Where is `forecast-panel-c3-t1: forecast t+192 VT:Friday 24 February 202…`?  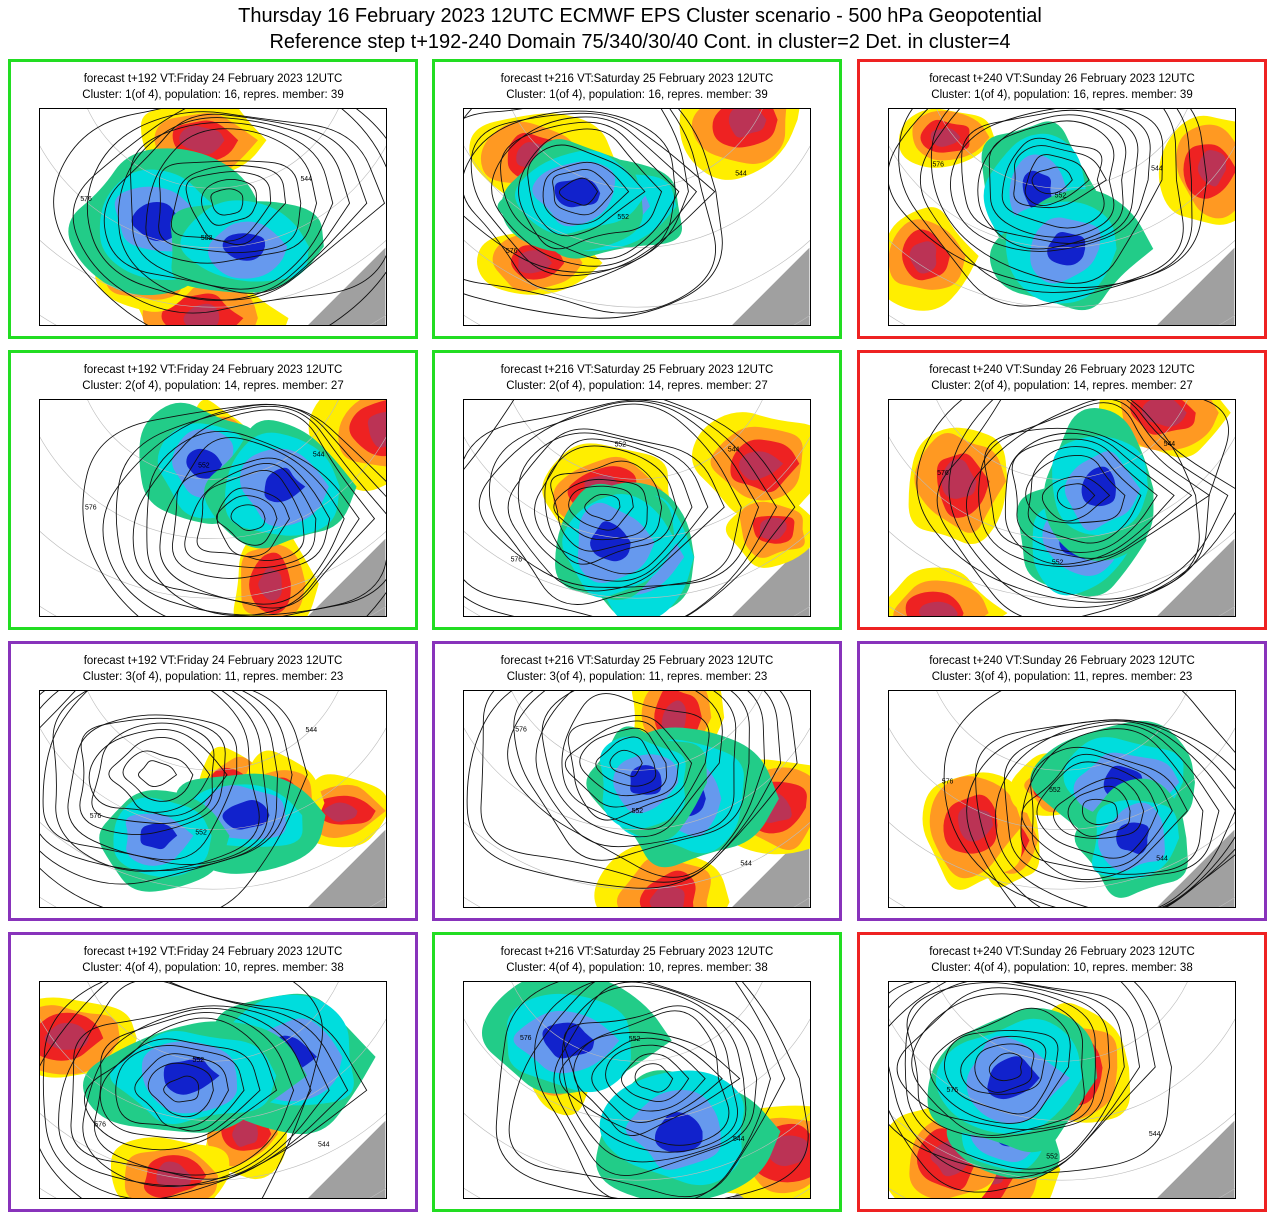 forecast-panel-c3-t1: forecast t+192 VT:Friday 24 February 202… is located at coordinates (213, 781).